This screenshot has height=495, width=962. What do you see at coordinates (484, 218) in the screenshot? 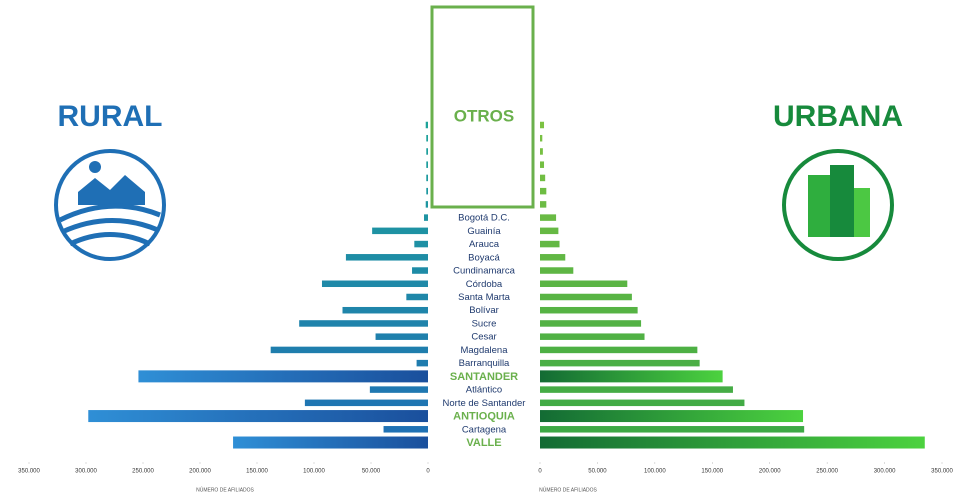
I see `category-label: Bogotá D.C.` at bounding box center [484, 218].